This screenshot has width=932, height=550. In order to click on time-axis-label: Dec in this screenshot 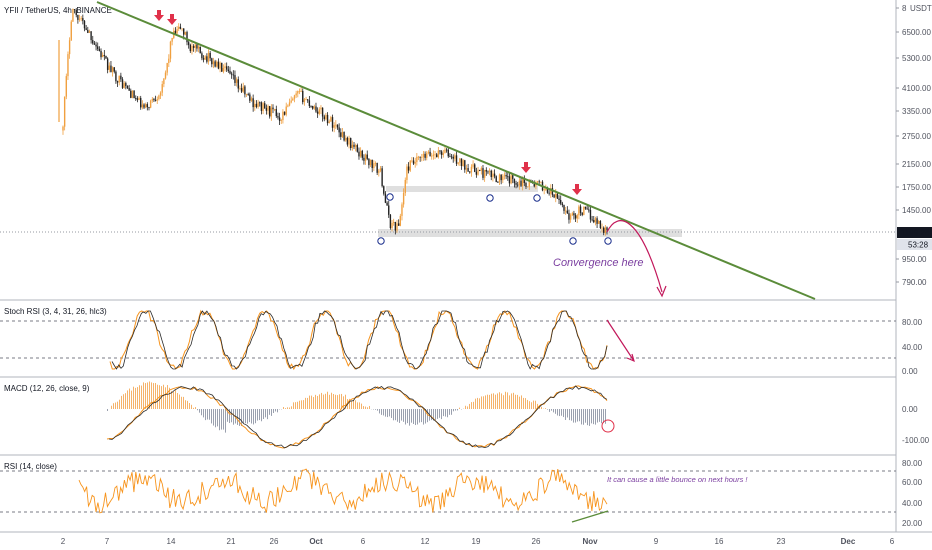, I will do `click(848, 541)`.